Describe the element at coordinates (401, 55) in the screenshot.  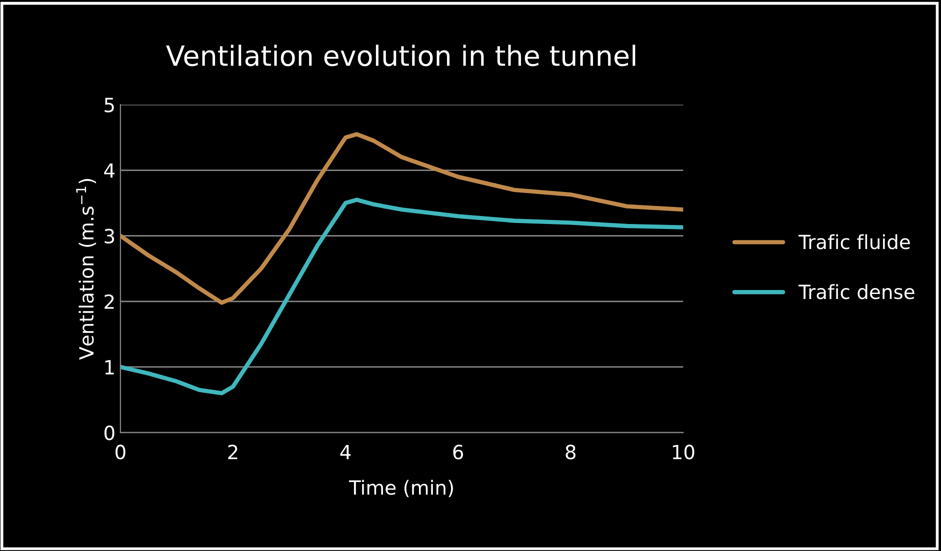
I see `chart-title: Ventilation evolution in the tunnel` at that location.